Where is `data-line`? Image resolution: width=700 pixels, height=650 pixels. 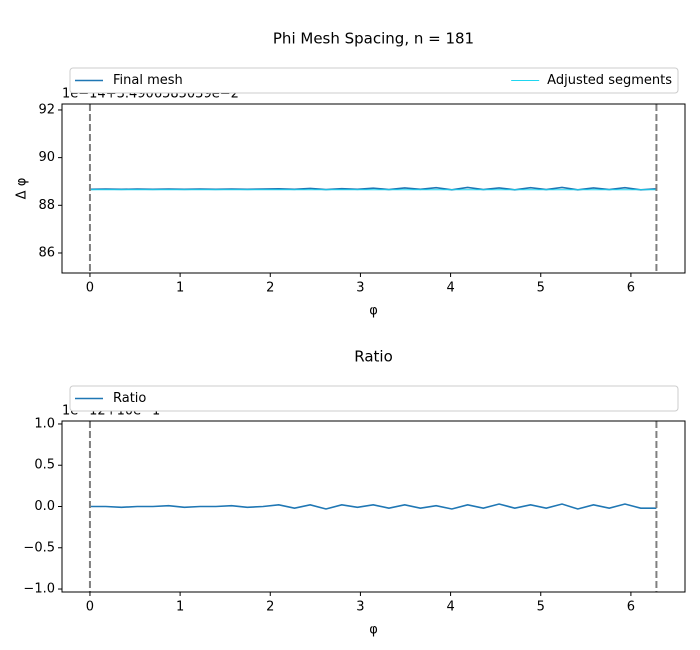
data-line is located at coordinates (373, 506).